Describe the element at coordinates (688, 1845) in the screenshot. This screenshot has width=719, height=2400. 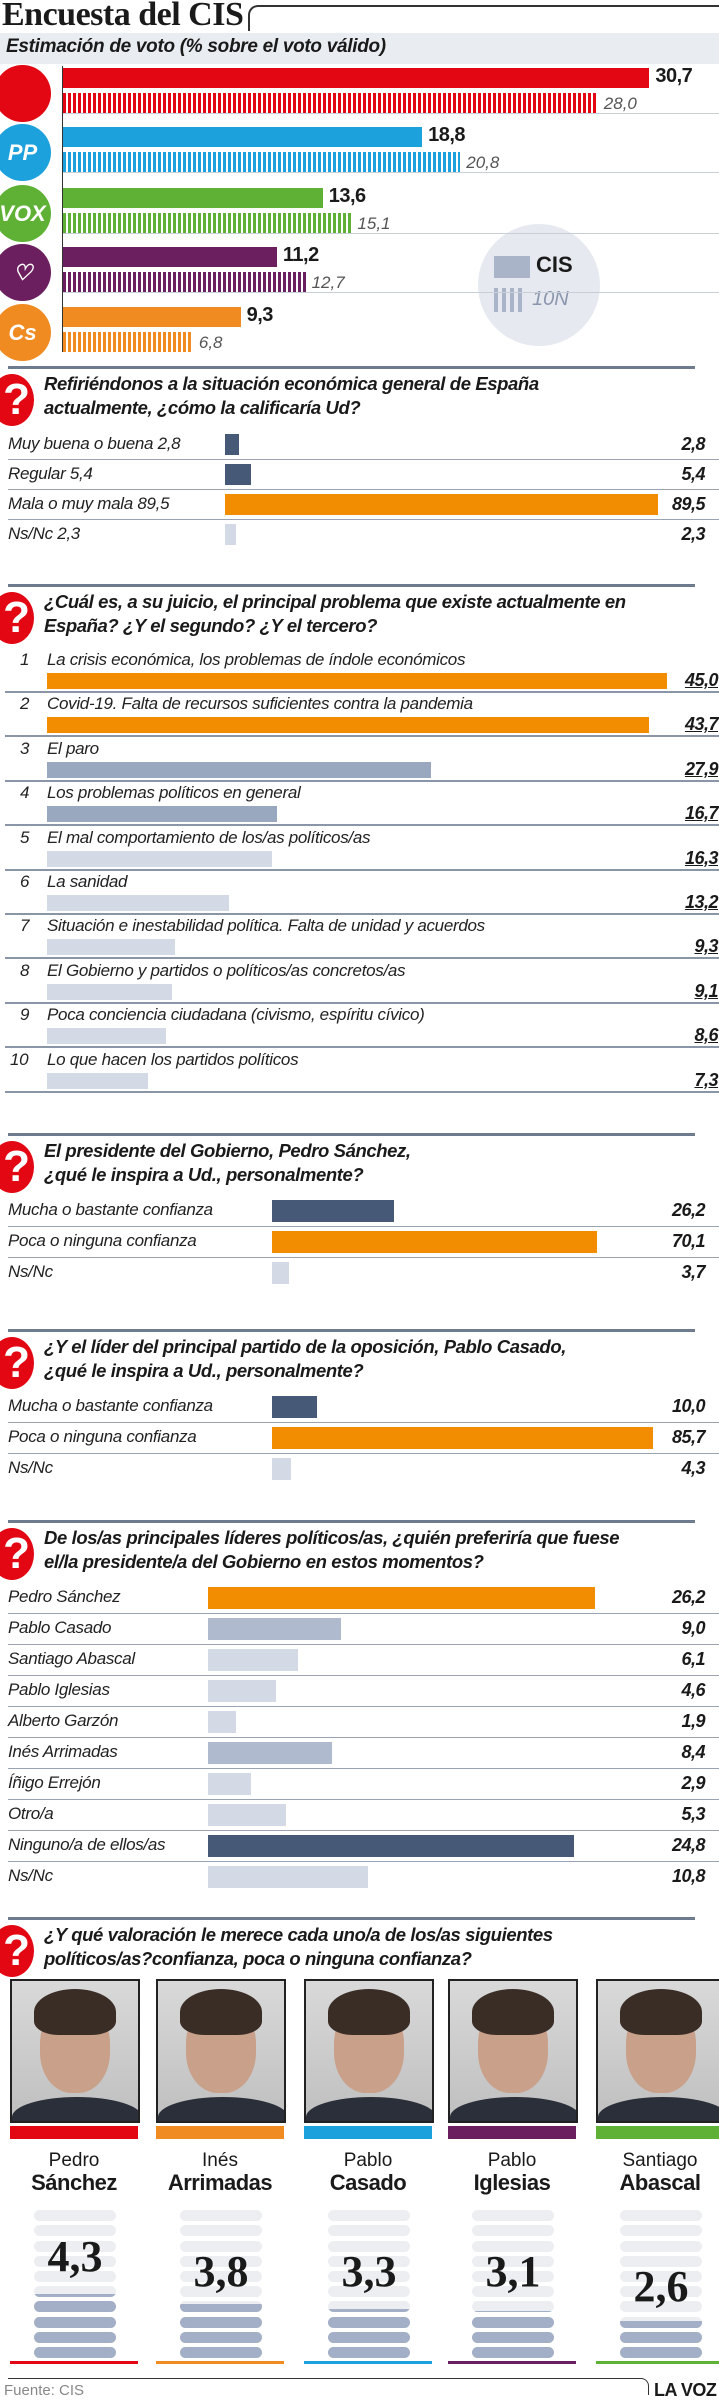
I see `row-value: 24,8` at that location.